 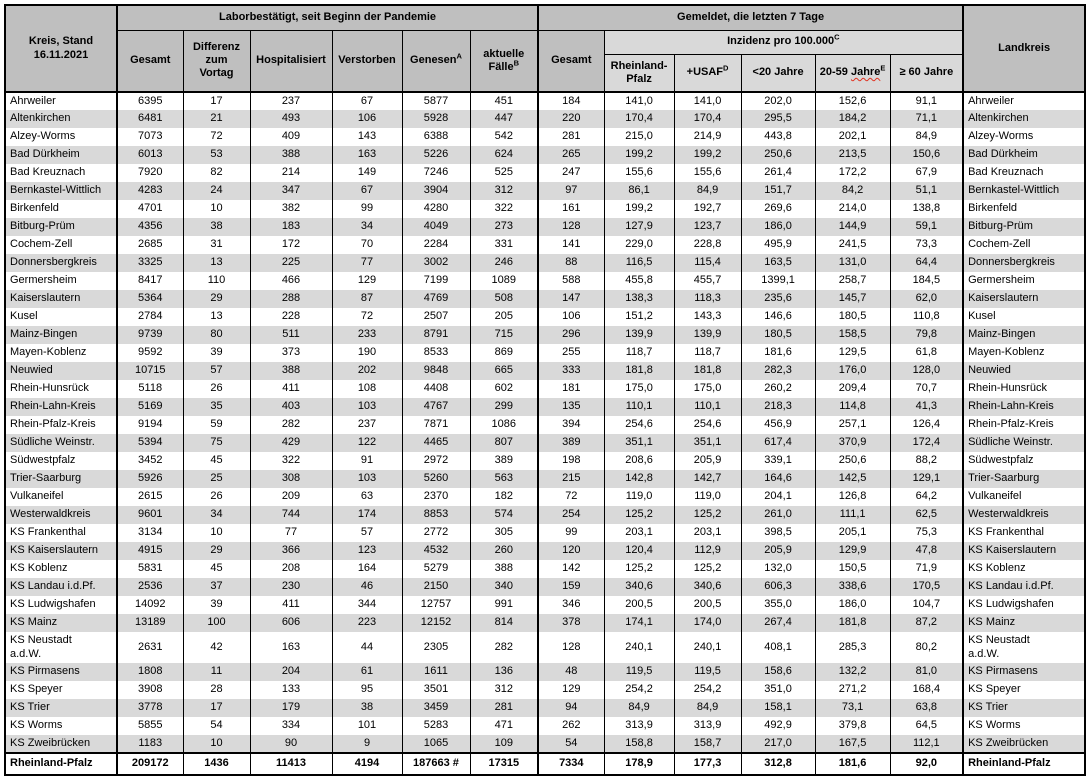 What do you see at coordinates (504, 744) in the screenshot?
I see `value-cell: 109` at bounding box center [504, 744].